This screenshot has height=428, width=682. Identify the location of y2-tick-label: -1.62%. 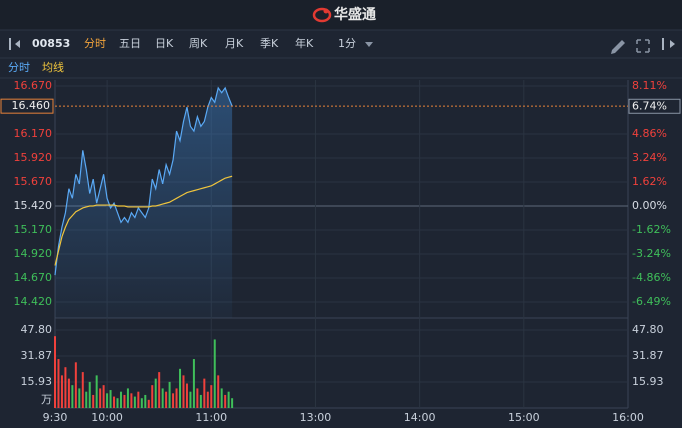
(651, 229).